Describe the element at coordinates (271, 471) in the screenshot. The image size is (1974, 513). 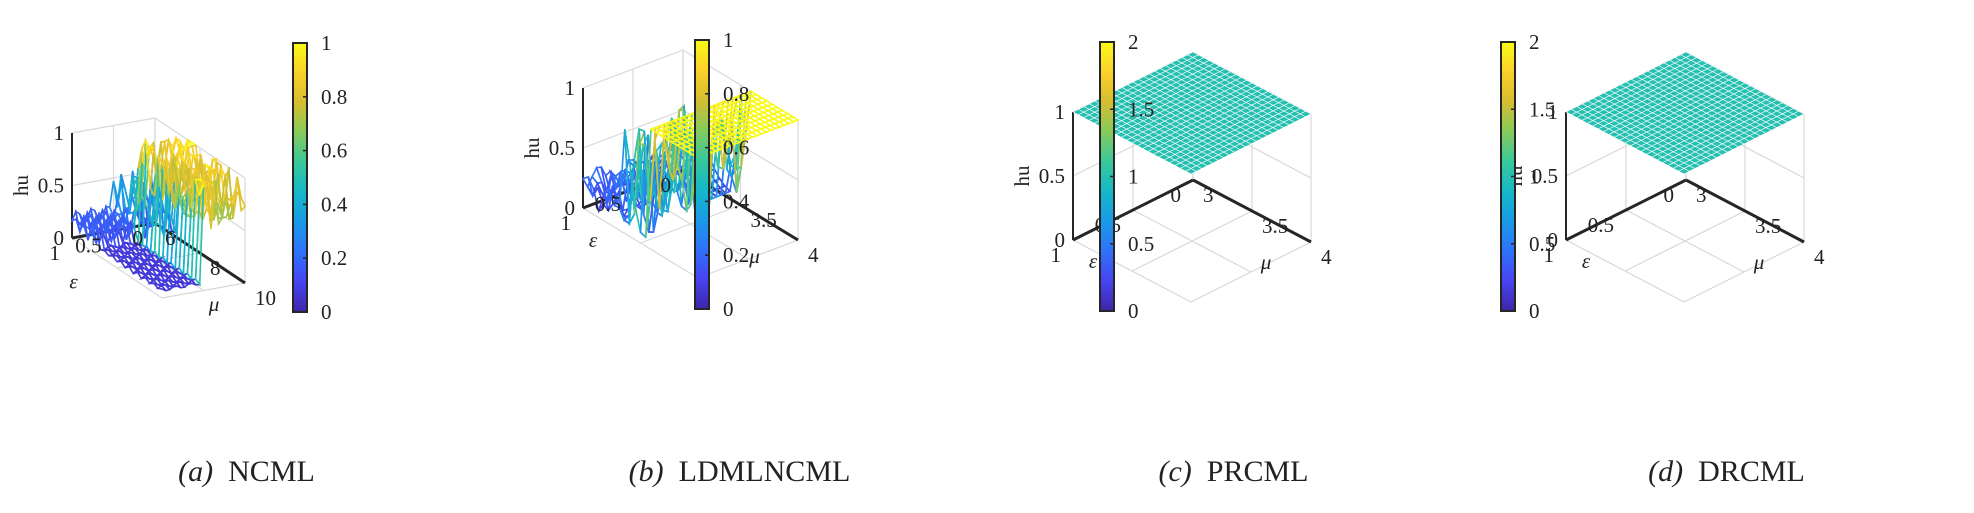
I see `caption-title: NCML` at that location.